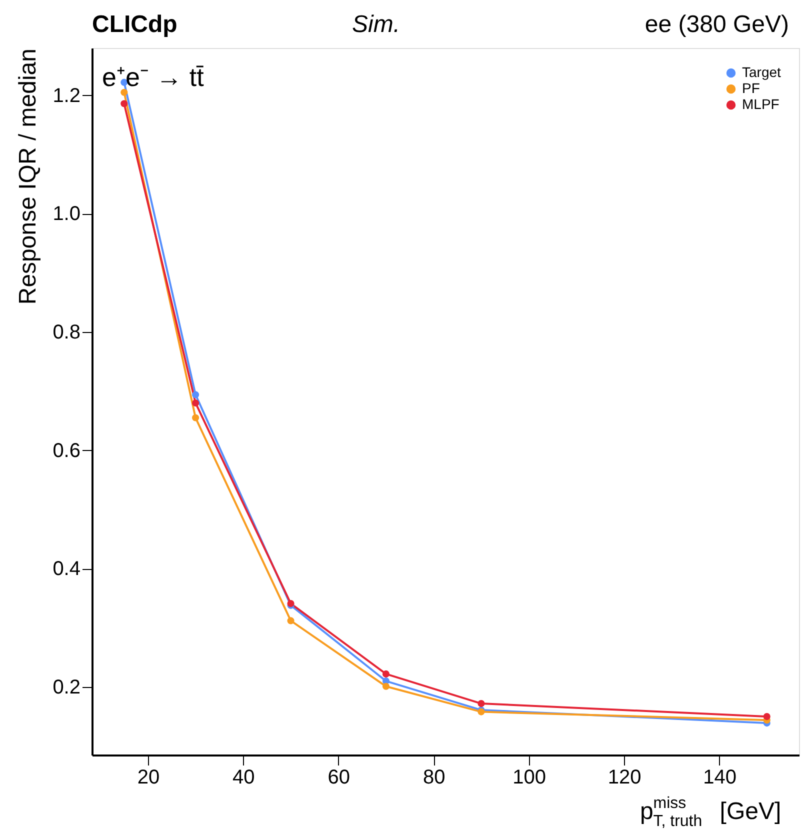 The width and height of the screenshot is (804, 839). What do you see at coordinates (376, 24) in the screenshot?
I see `text: Sim.` at bounding box center [376, 24].